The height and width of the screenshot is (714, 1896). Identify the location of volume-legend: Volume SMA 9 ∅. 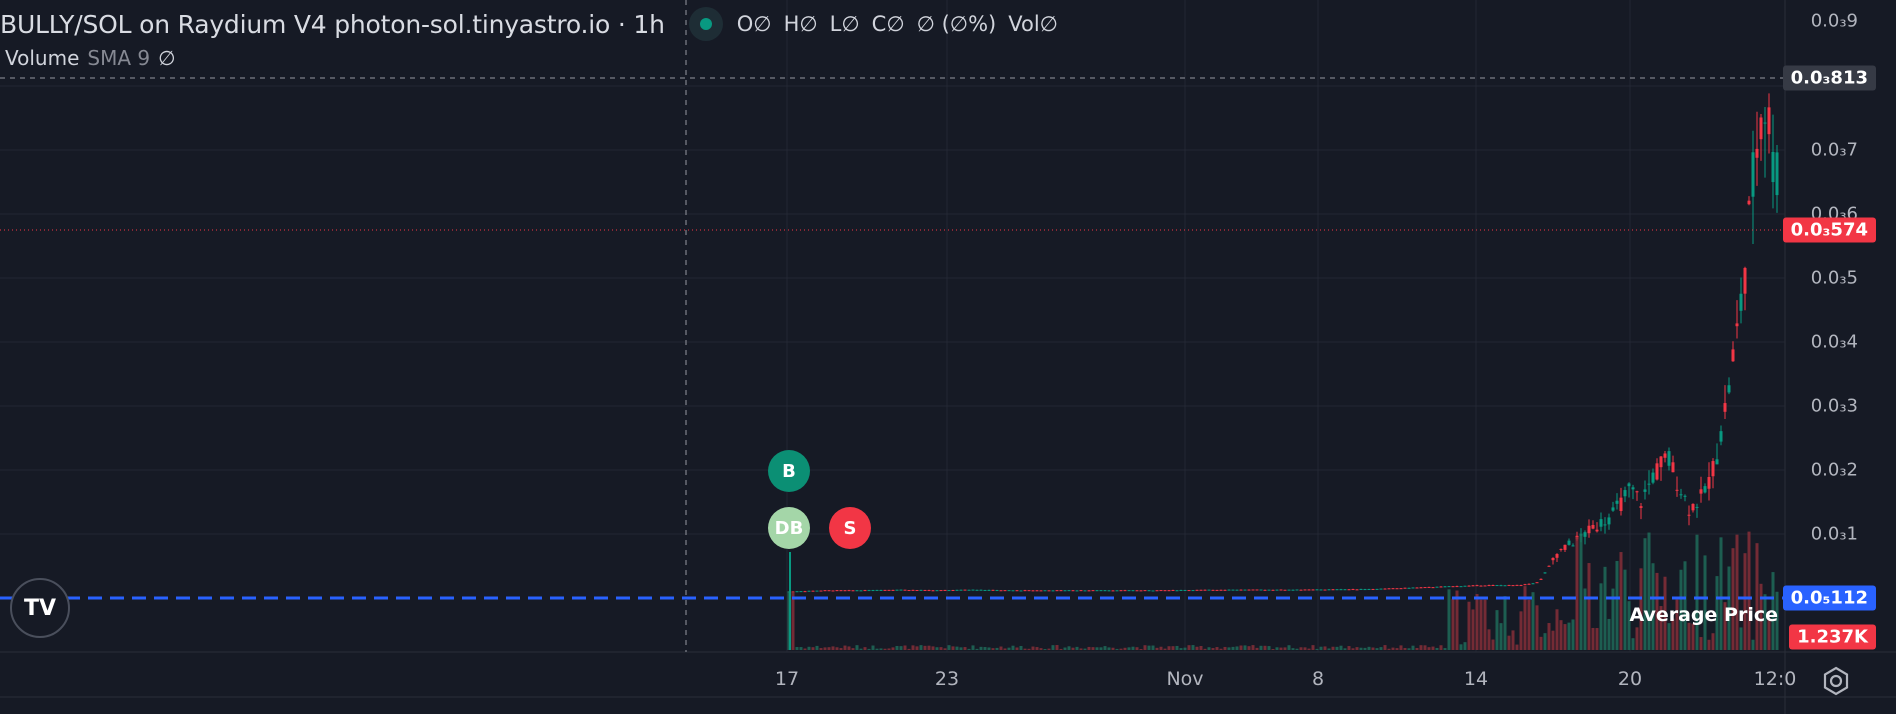
(90, 58).